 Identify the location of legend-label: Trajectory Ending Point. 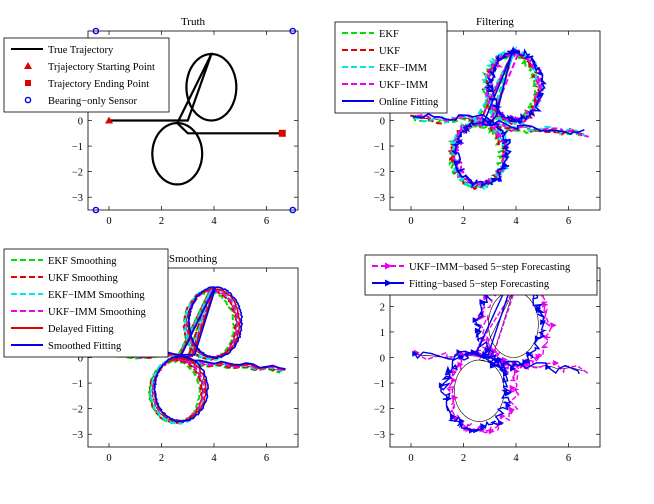
(98, 84).